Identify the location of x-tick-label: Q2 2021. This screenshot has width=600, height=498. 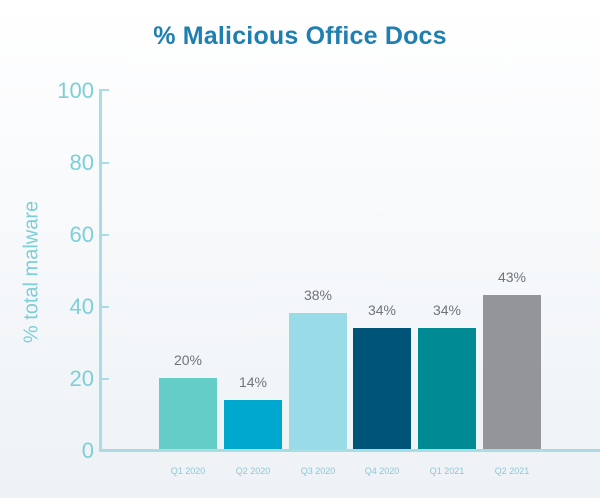
(512, 471).